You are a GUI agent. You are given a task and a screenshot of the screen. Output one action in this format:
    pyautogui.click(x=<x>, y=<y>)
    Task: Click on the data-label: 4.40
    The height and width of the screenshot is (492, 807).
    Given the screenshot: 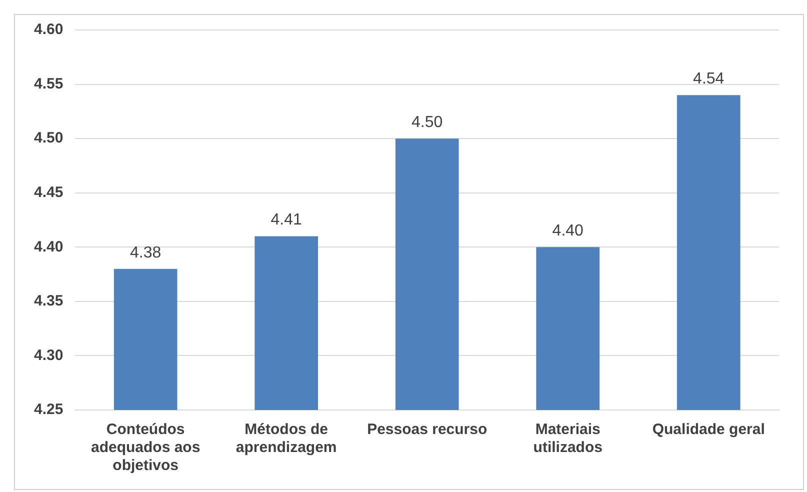 What is the action you would take?
    pyautogui.click(x=568, y=231)
    